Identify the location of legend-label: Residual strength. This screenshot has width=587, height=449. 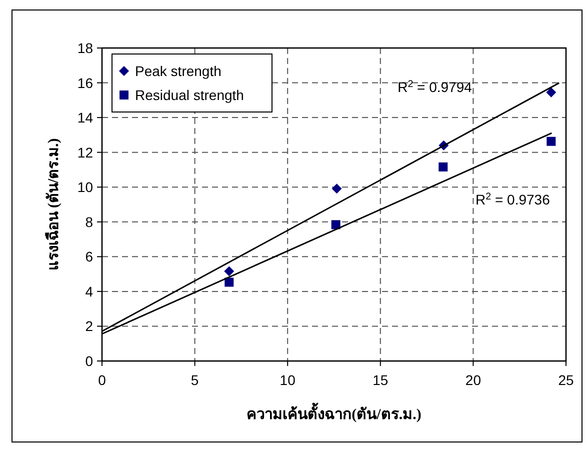
(189, 95).